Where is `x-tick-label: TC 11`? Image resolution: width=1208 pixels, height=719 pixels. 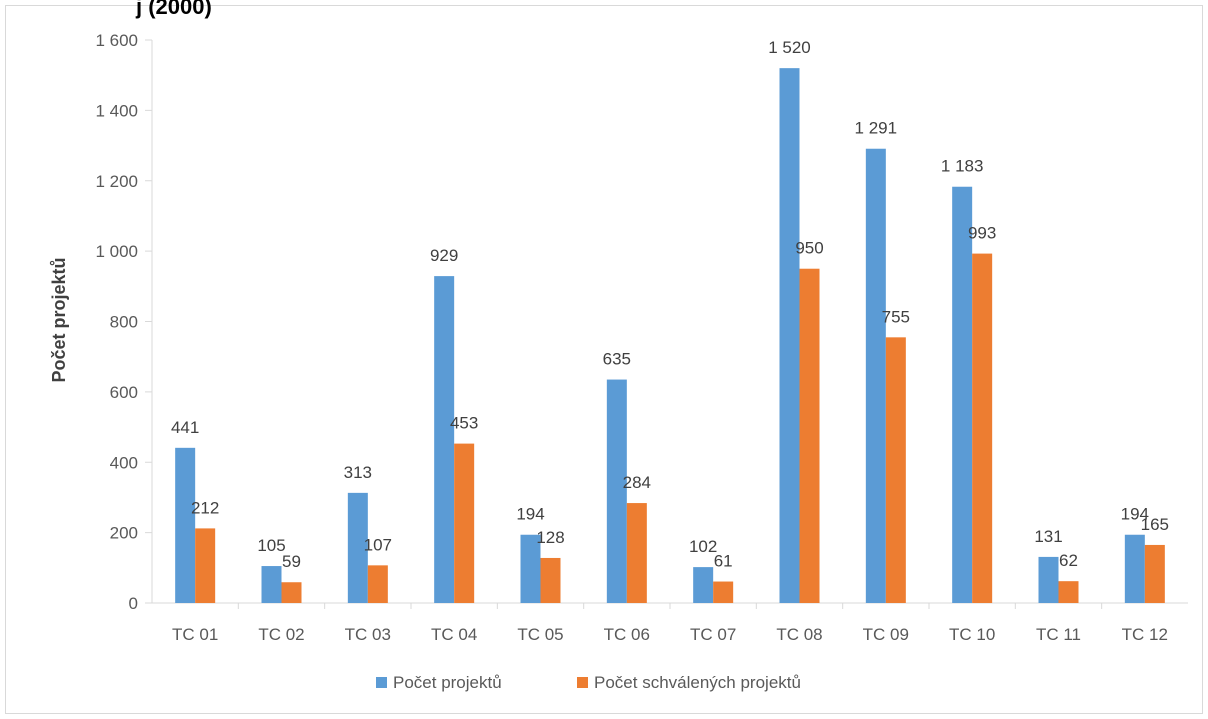 x-tick-label: TC 11 is located at coordinates (1058, 634).